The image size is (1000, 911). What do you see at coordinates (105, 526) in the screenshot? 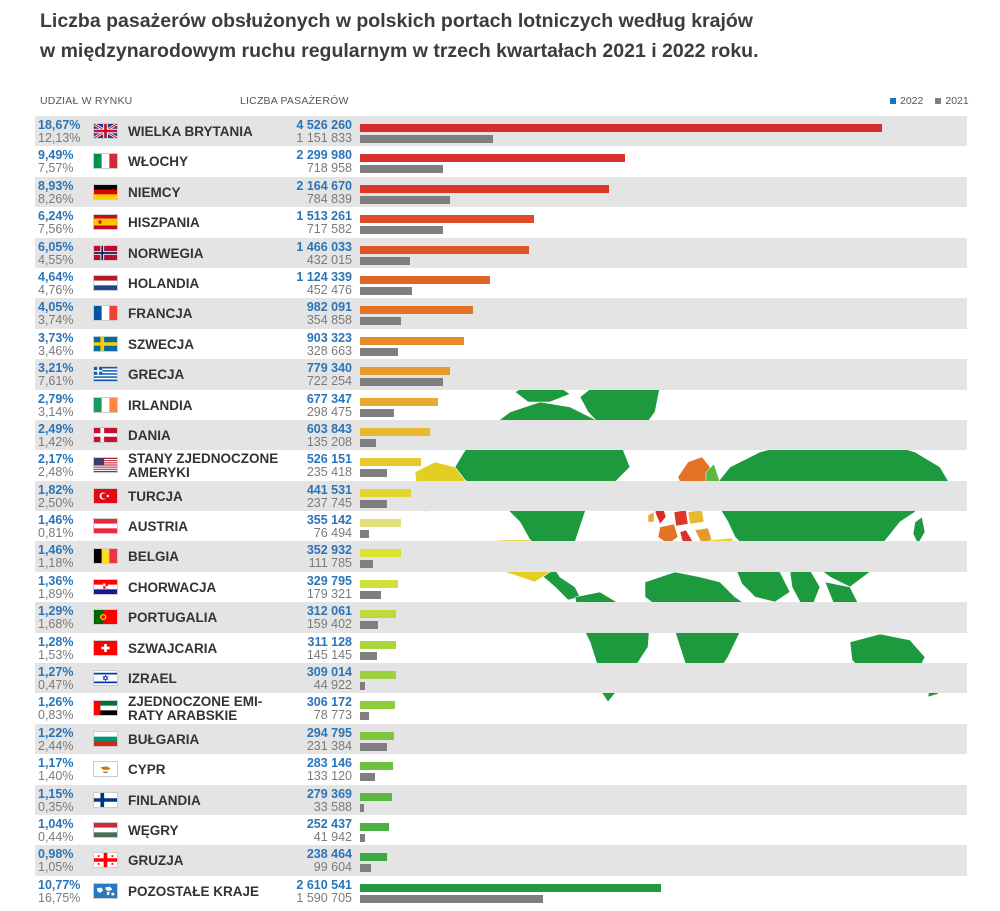
I see `flag-at-icon` at bounding box center [105, 526].